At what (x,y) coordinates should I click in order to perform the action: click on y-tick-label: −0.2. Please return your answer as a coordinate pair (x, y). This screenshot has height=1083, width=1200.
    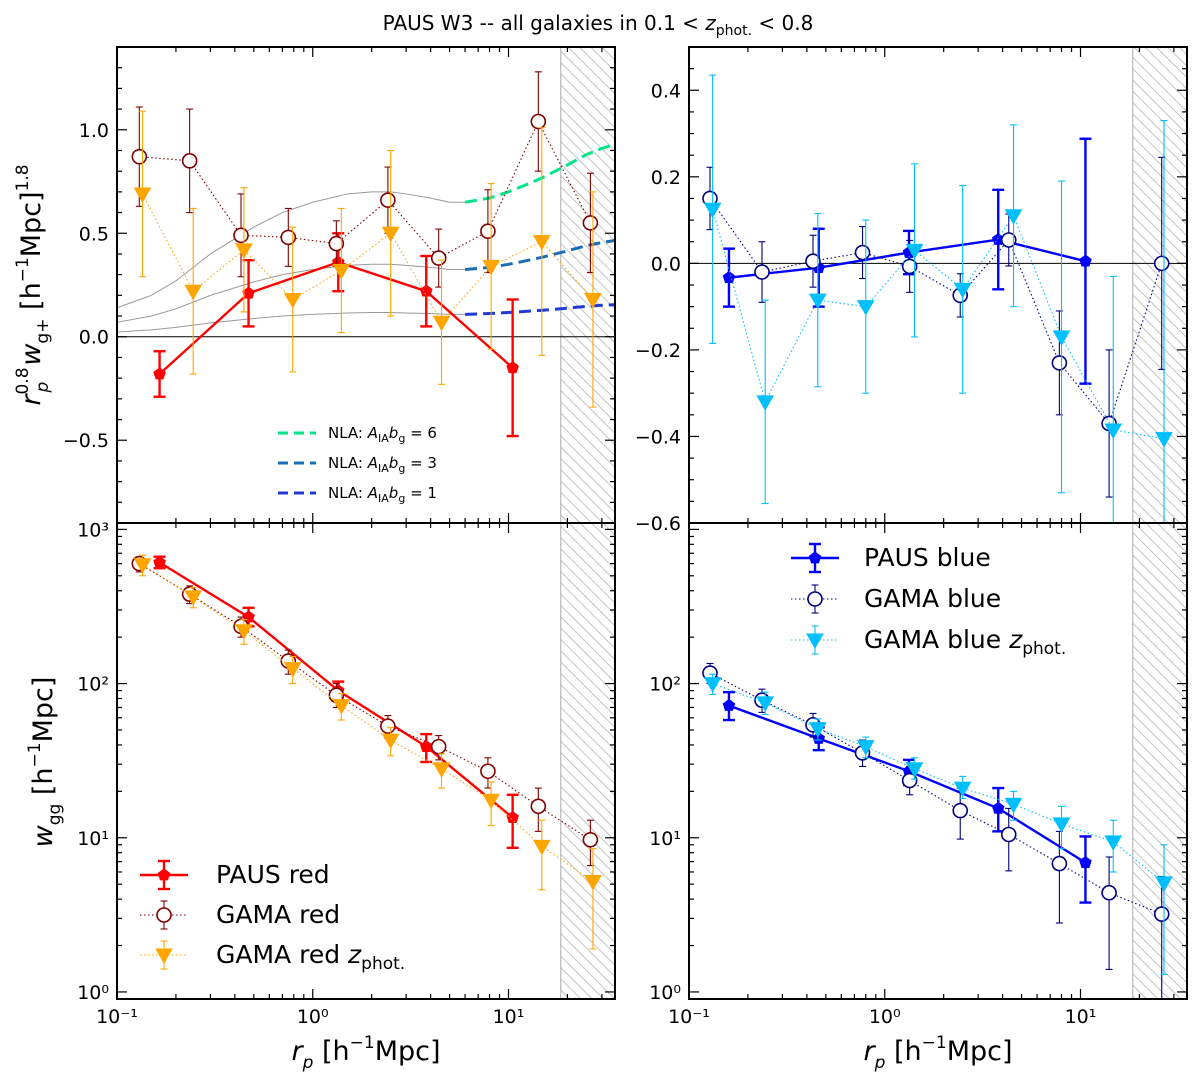
    Looking at the image, I should click on (658, 351).